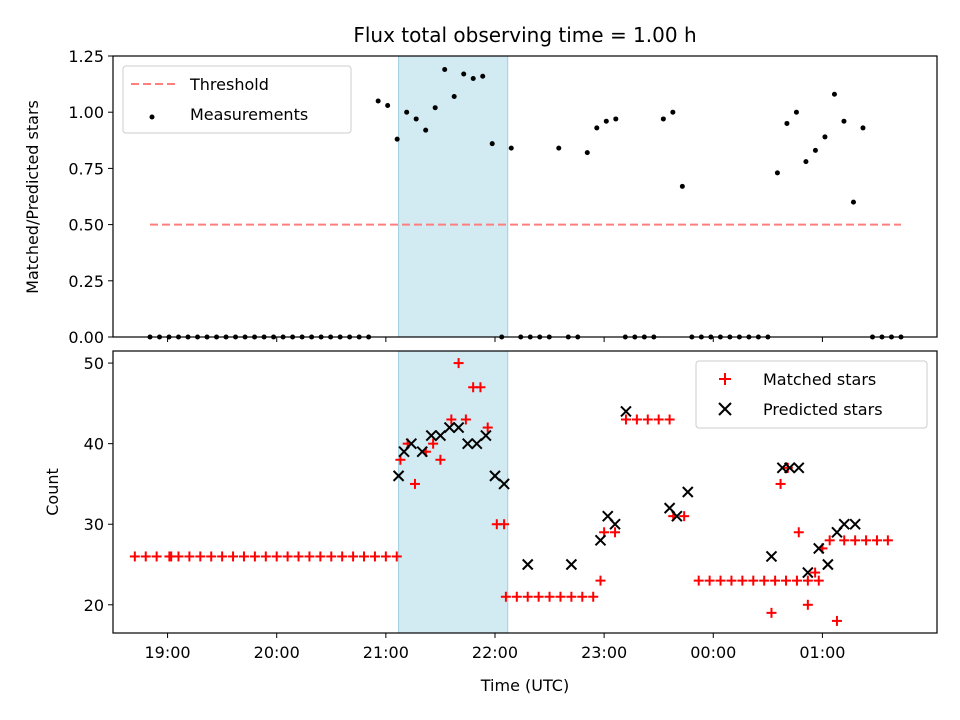 This screenshot has width=960, height=720. What do you see at coordinates (277, 652) in the screenshot?
I see `x-tick-label: 20:00` at bounding box center [277, 652].